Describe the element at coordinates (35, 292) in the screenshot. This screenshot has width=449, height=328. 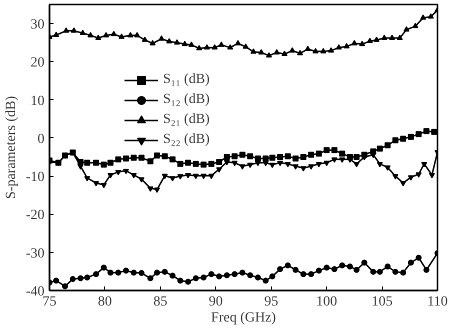
I see `y-tick-label: -40` at that location.